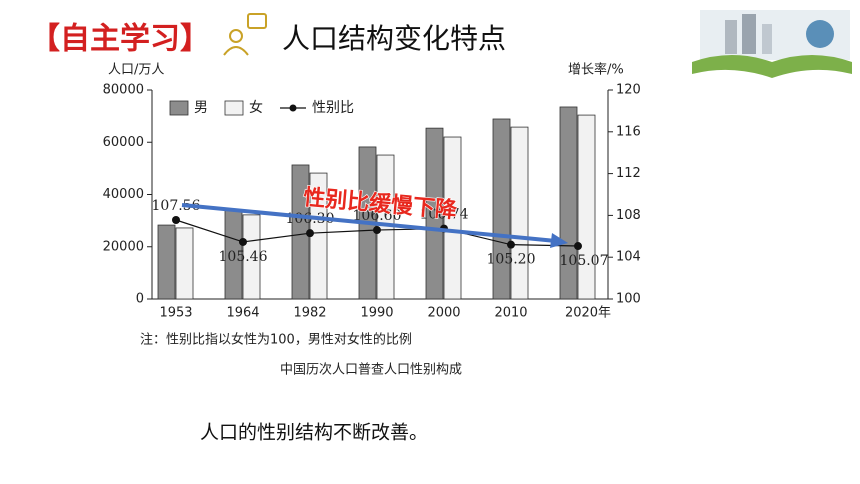  Describe the element at coordinates (140, 299) in the screenshot. I see `y-tick-label: 0` at that location.